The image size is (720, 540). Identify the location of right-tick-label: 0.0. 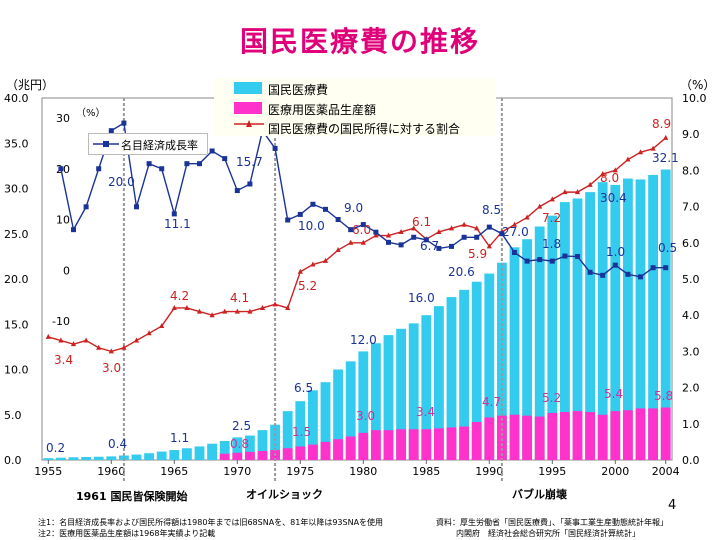
(691, 460).